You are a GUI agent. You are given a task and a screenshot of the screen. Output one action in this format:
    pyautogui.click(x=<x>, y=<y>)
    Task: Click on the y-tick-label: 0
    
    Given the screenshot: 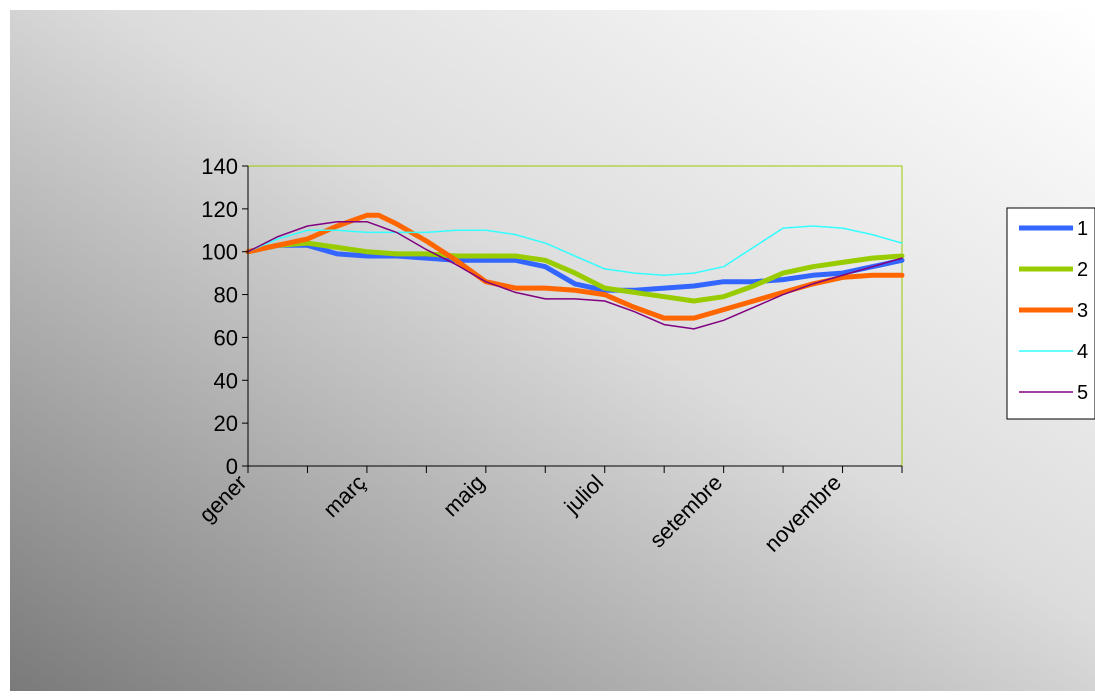 What is the action you would take?
    pyautogui.click(x=232, y=466)
    